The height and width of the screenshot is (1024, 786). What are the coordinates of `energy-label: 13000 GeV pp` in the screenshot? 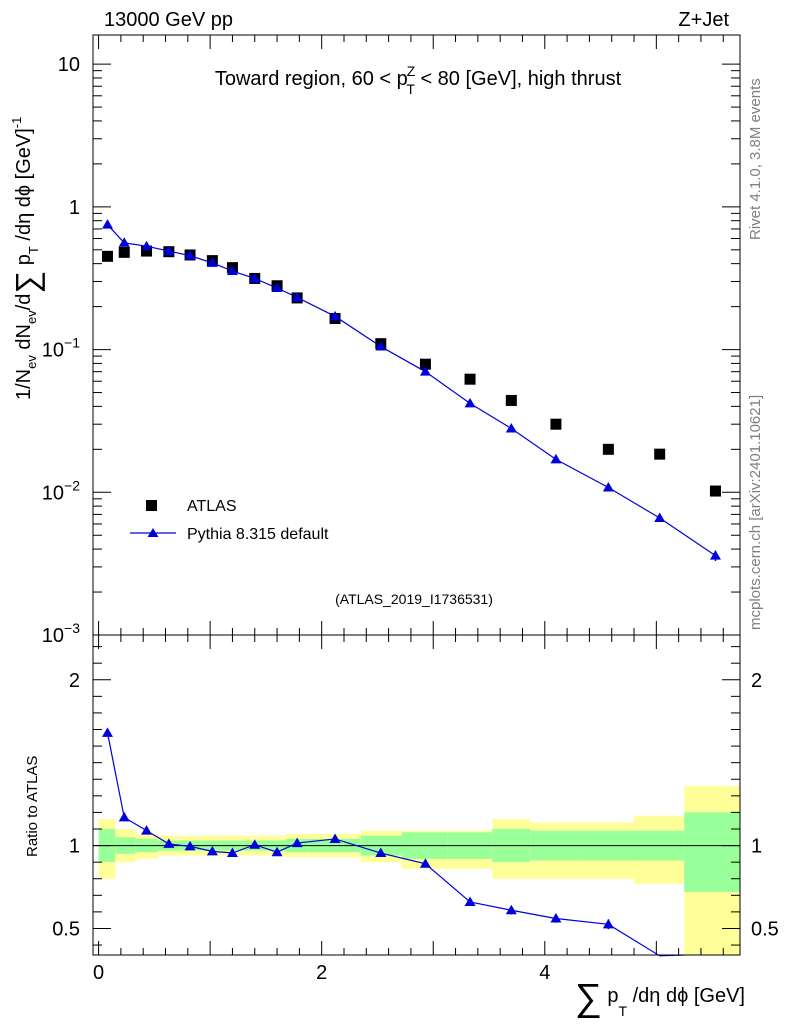 It's located at (168, 20).